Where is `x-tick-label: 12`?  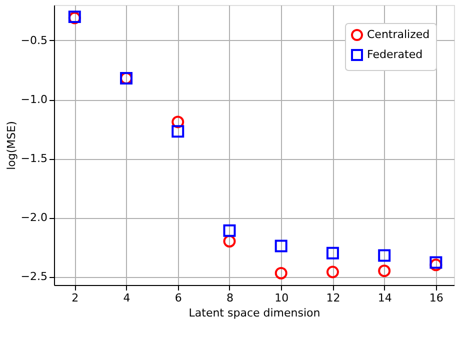
x-tick-label: 12 is located at coordinates (333, 298).